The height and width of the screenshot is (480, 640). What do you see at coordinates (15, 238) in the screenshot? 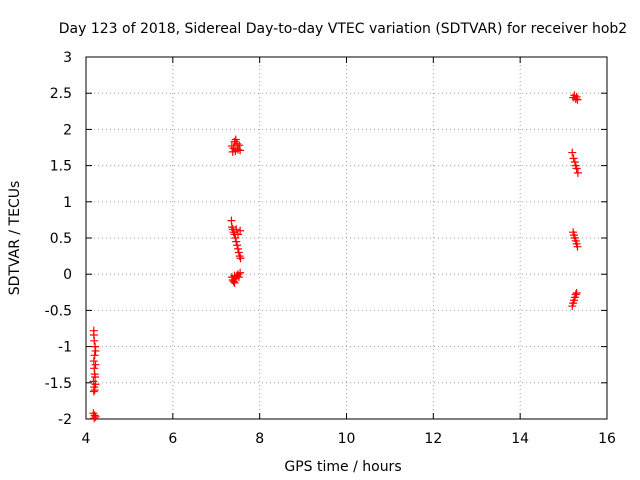
I see `y-axis-label: SDTVAR / TECUs` at bounding box center [15, 238].